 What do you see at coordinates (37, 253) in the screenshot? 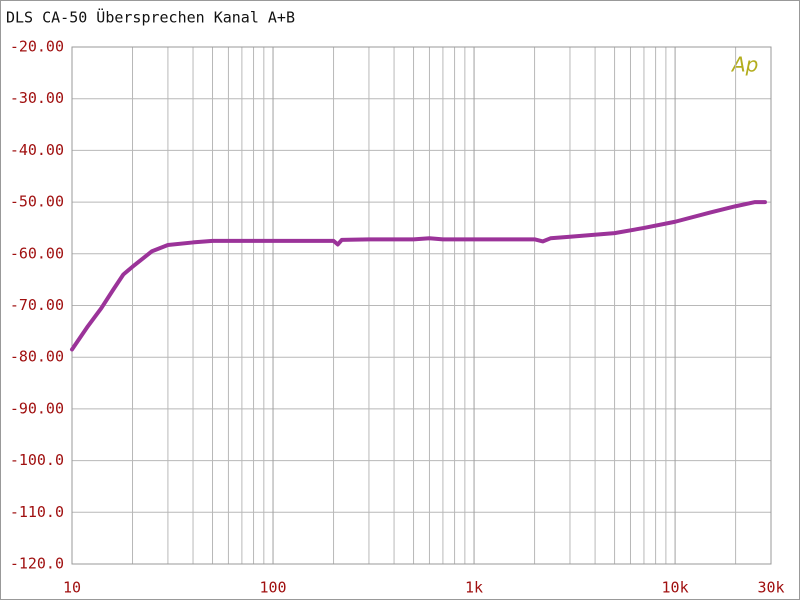
I see `y-tick-label: -60.00` at bounding box center [37, 253].